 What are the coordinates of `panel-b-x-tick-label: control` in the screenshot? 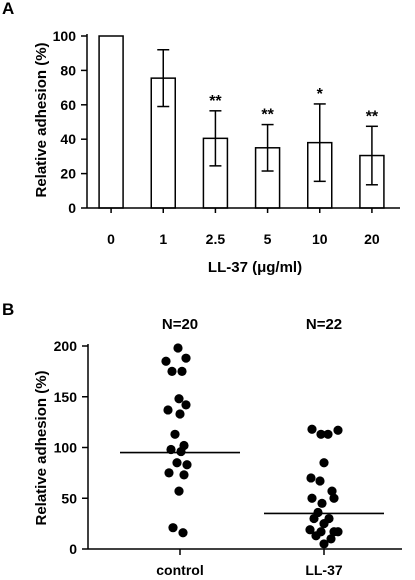 It's located at (179, 570).